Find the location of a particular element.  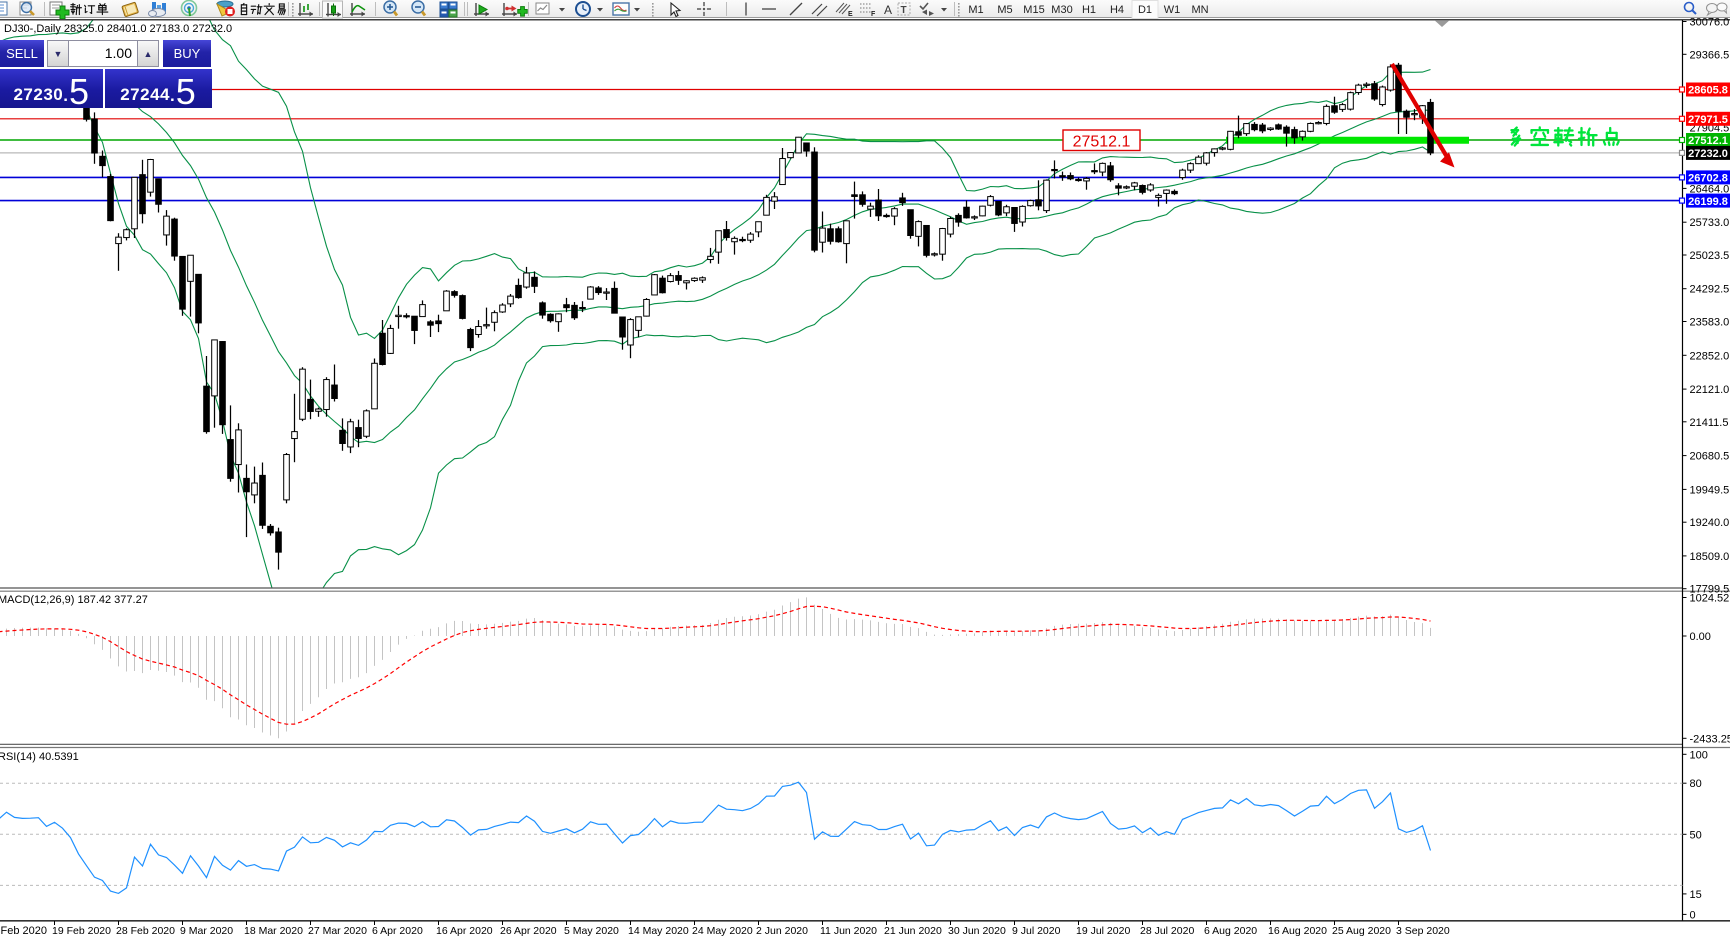

svg-text: RSI(14) 40.5391 is located at coordinates (39, 757).